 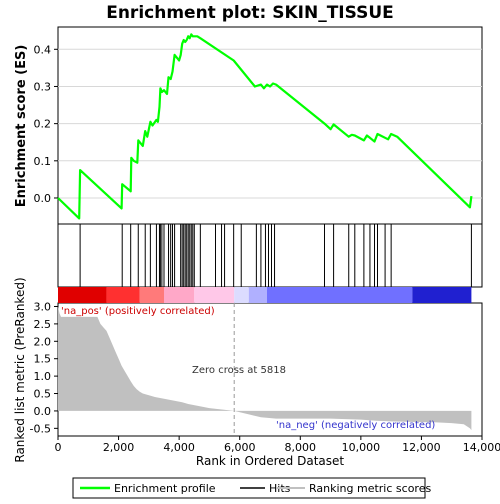 What do you see at coordinates (43, 394) in the screenshot?
I see `metric-y-tick-label: 0.5` at bounding box center [43, 394].